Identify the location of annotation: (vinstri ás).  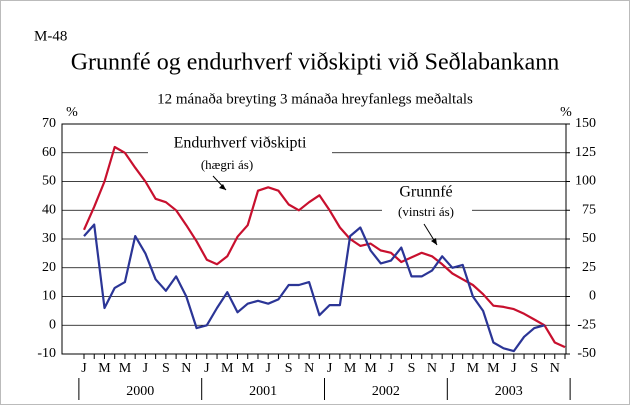
(426, 211).